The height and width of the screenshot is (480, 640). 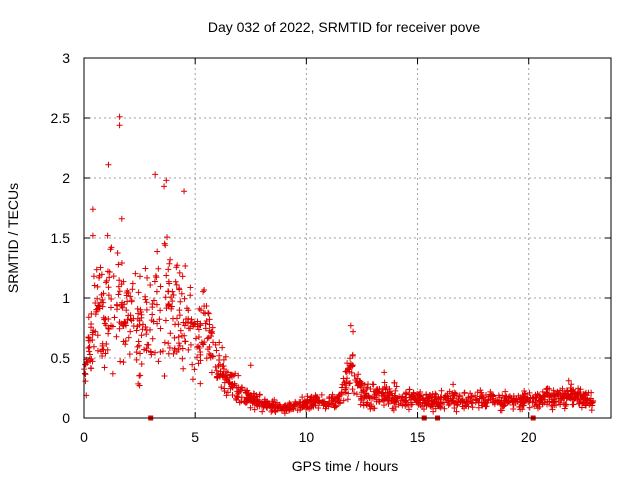 I want to click on x-tick-label: 15, so click(x=418, y=437).